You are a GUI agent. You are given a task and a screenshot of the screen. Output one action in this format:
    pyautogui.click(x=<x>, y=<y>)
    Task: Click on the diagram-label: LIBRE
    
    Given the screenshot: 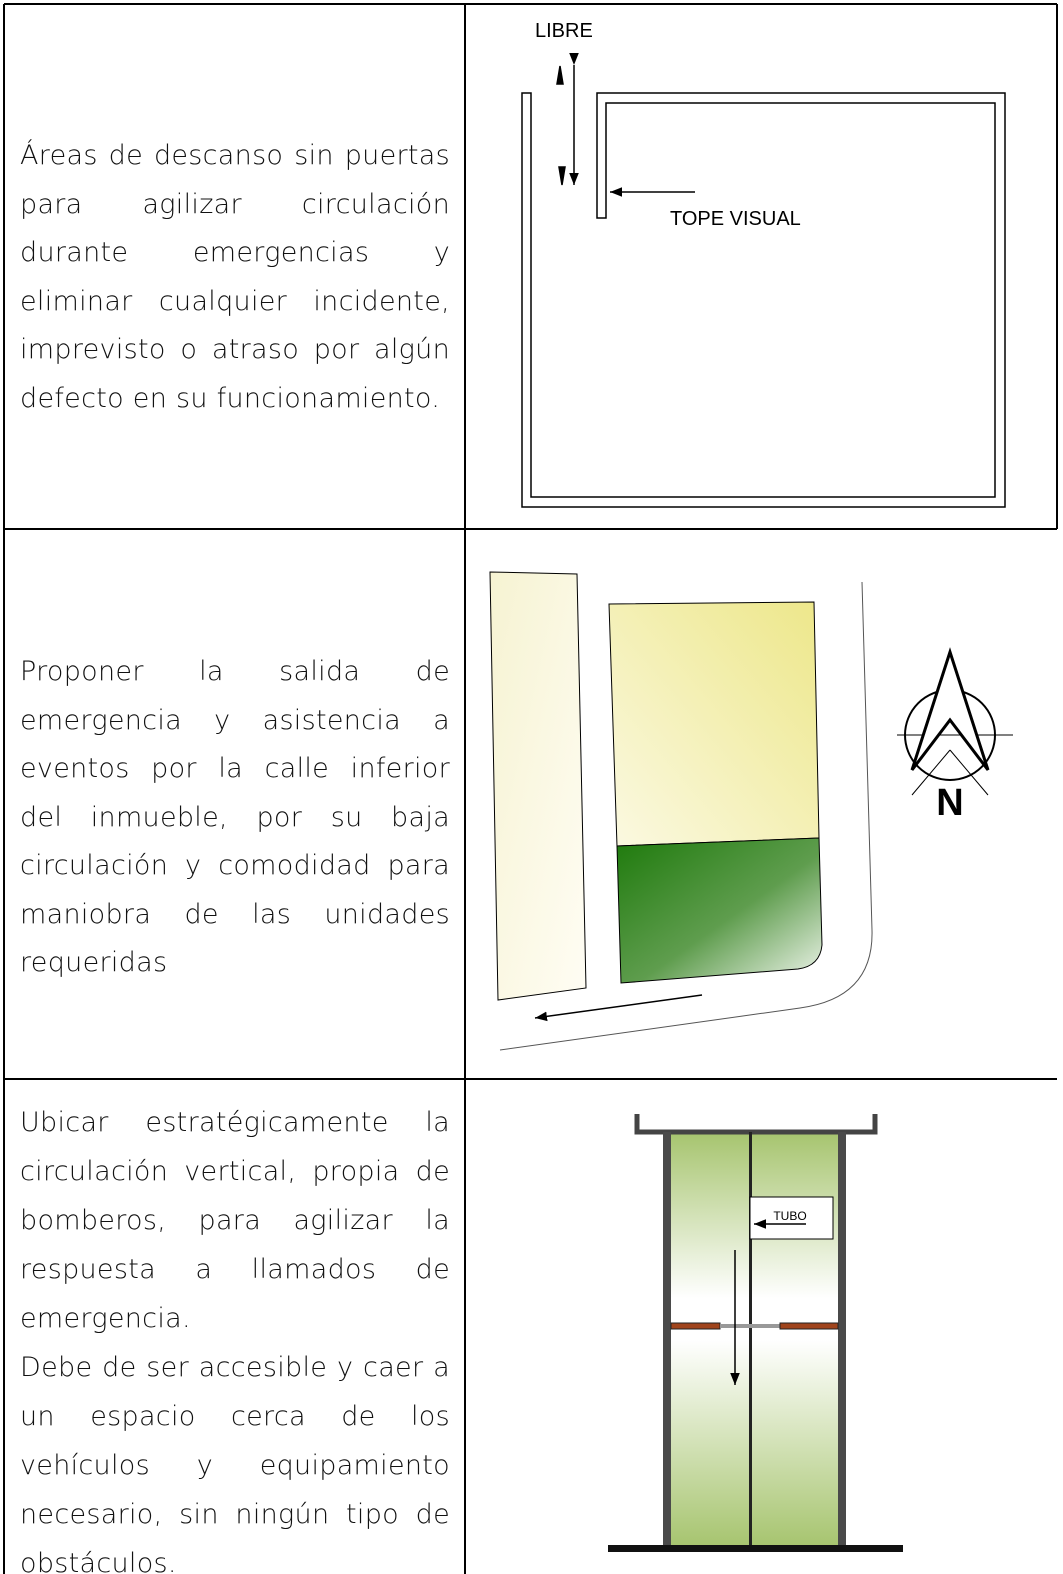 What is the action you would take?
    pyautogui.click(x=564, y=31)
    